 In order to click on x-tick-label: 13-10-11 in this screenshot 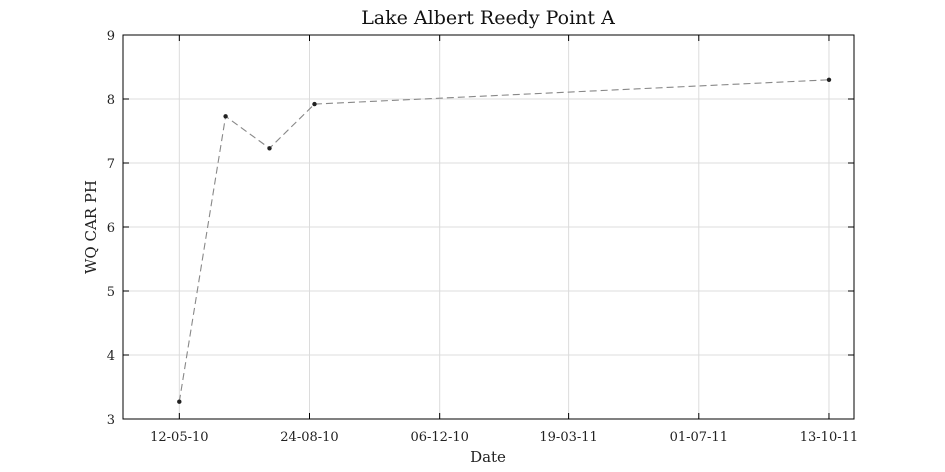, I will do `click(829, 437)`.